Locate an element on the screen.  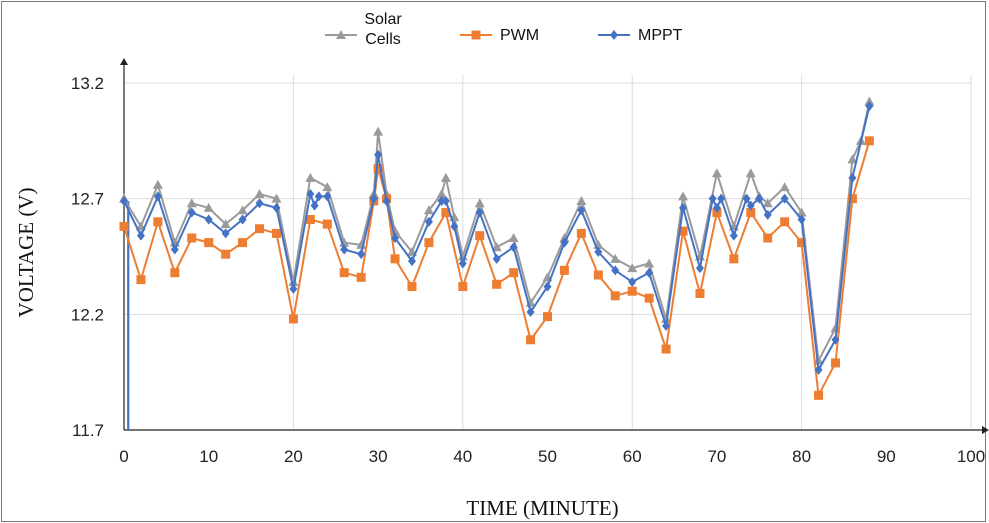
x-tick-label: 0 is located at coordinates (123, 456).